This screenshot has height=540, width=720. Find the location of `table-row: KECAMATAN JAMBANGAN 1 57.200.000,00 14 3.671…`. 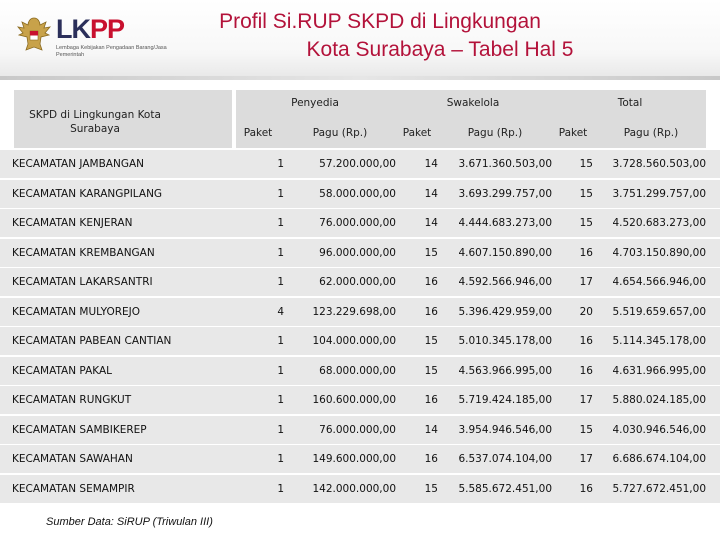

table-row: KECAMATAN JAMBANGAN 1 57.200.000,00 14 3.671… is located at coordinates (360, 164).